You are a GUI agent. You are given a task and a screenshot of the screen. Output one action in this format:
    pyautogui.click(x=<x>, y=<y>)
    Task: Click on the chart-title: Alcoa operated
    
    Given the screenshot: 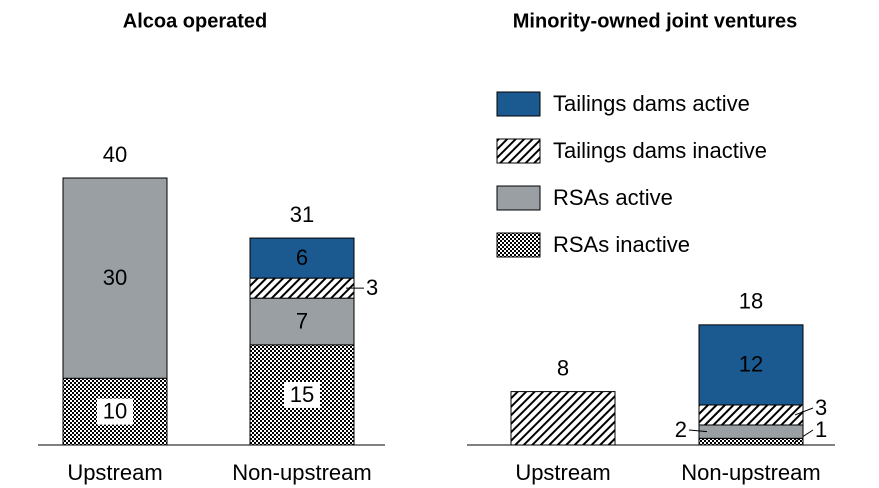 What is the action you would take?
    pyautogui.click(x=195, y=21)
    